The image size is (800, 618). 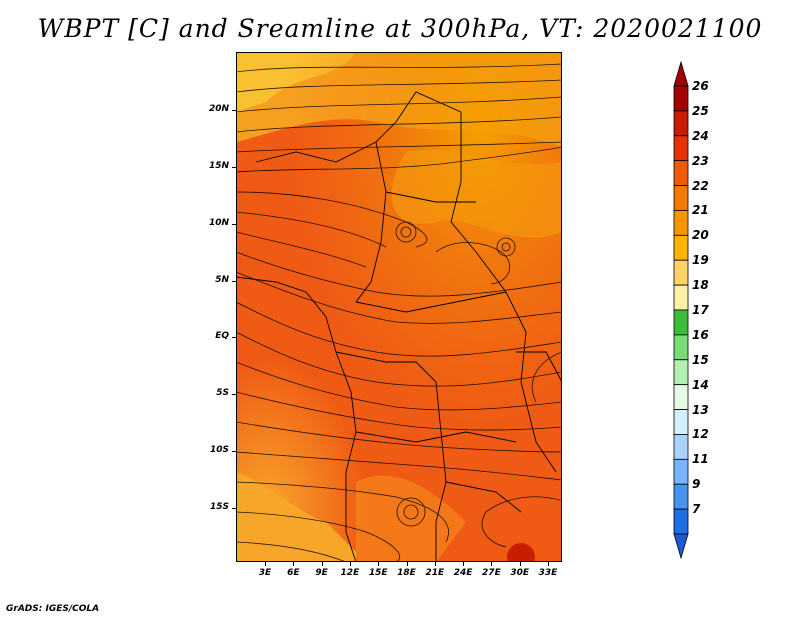 What do you see at coordinates (321, 573) in the screenshot?
I see `lon-label: 9E` at bounding box center [321, 573].